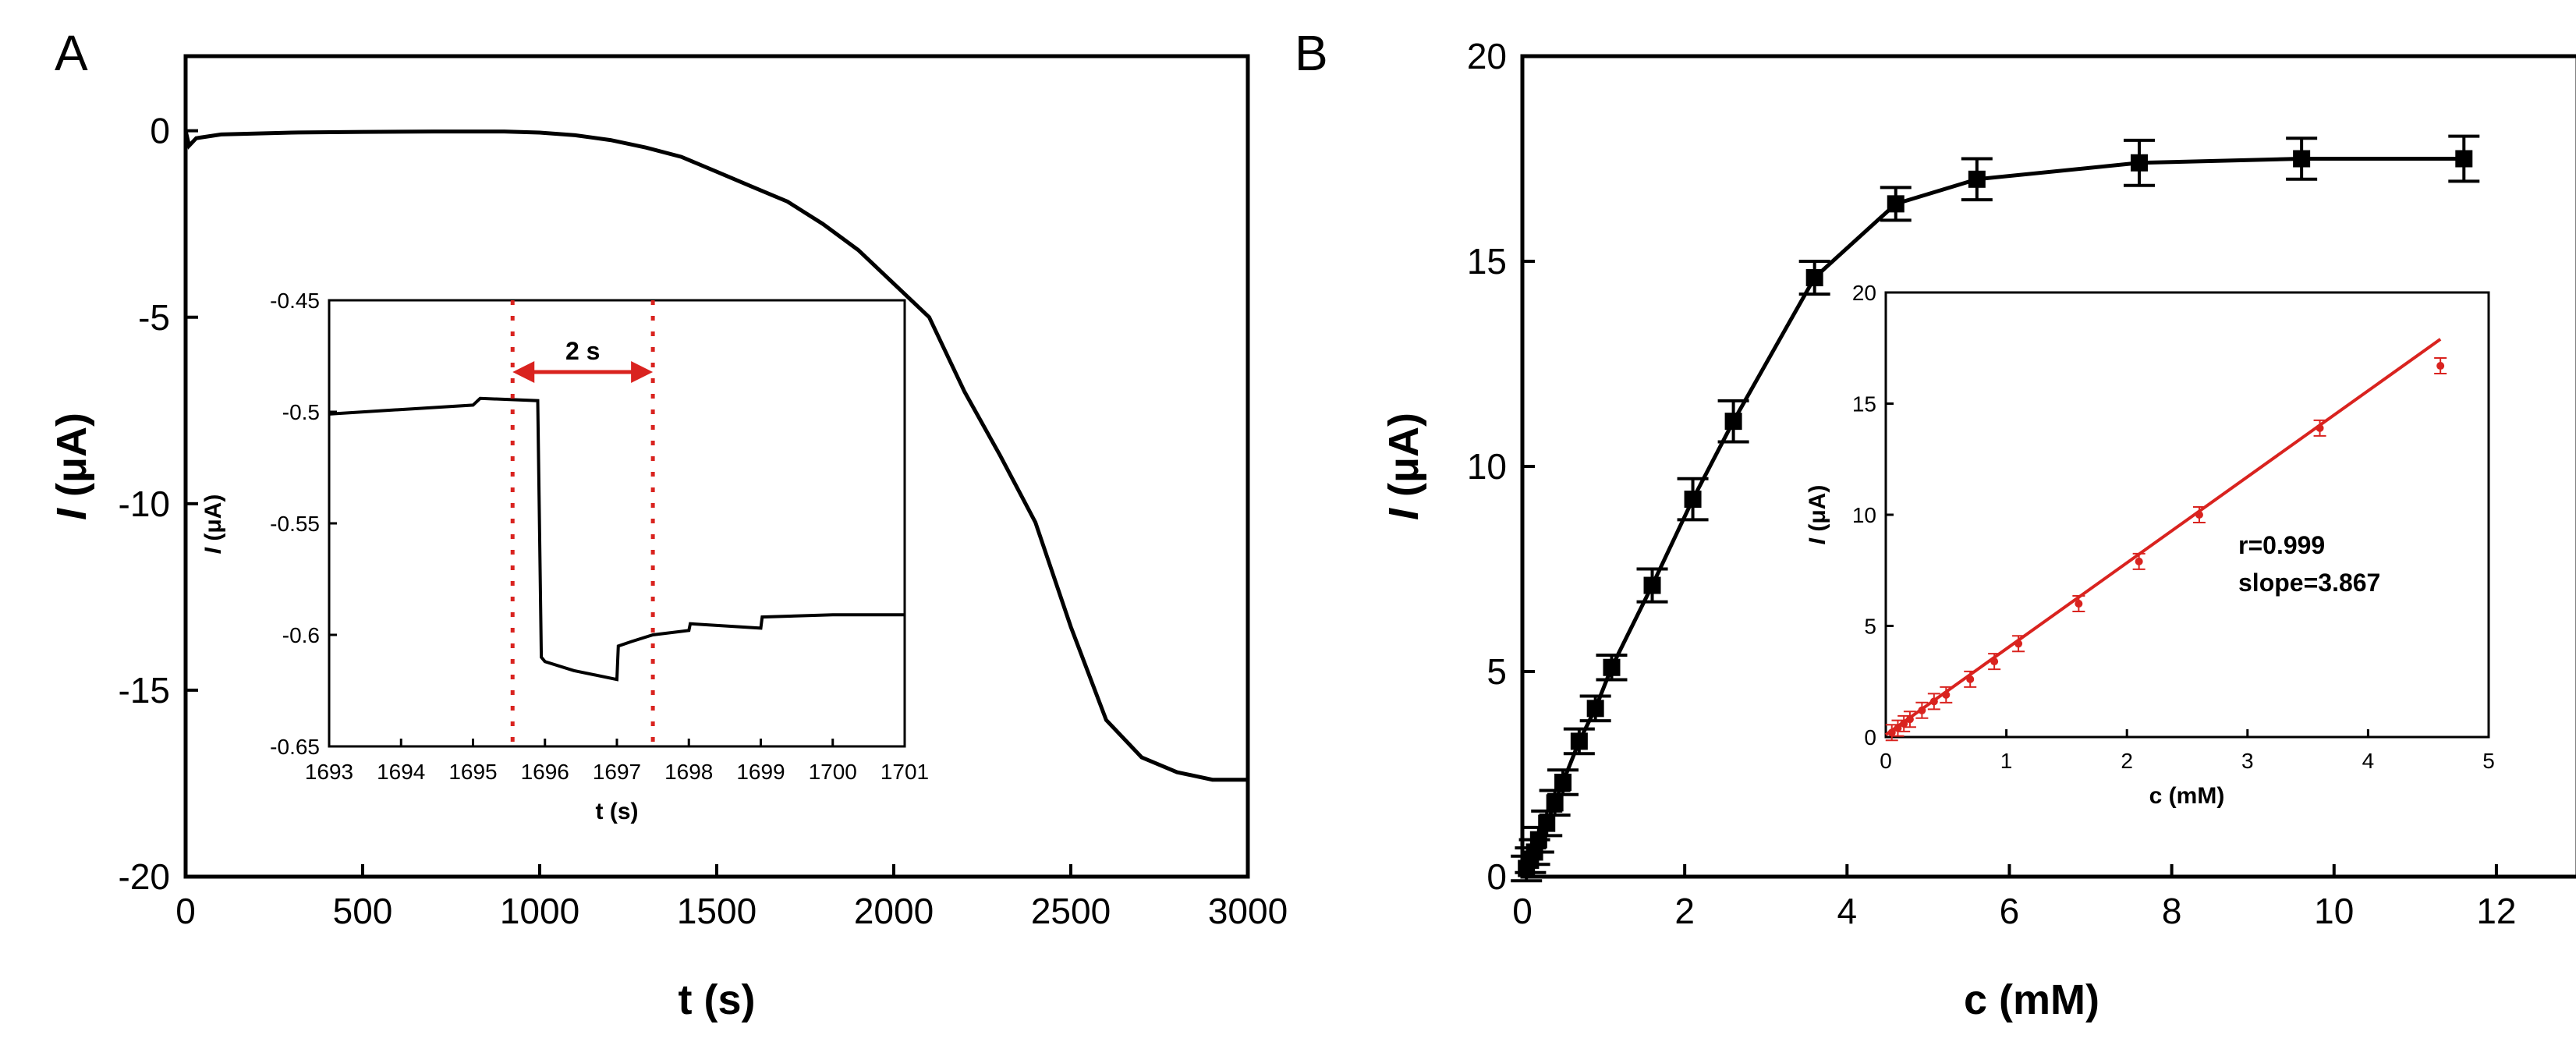  Describe the element at coordinates (2281, 545) in the screenshot. I see `correlation-label: r=0.999` at that location.